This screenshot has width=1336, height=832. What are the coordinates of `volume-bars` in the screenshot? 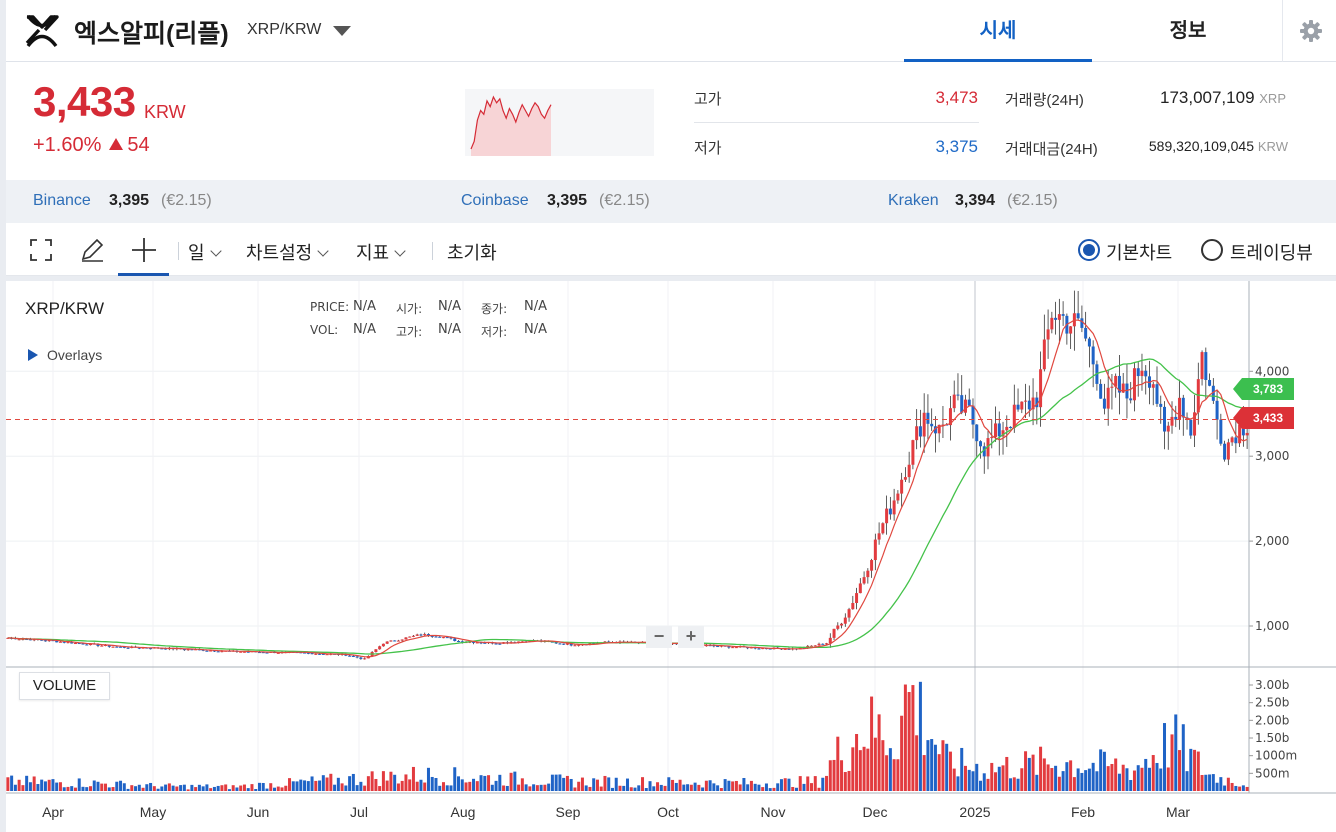 It's located at (627, 736).